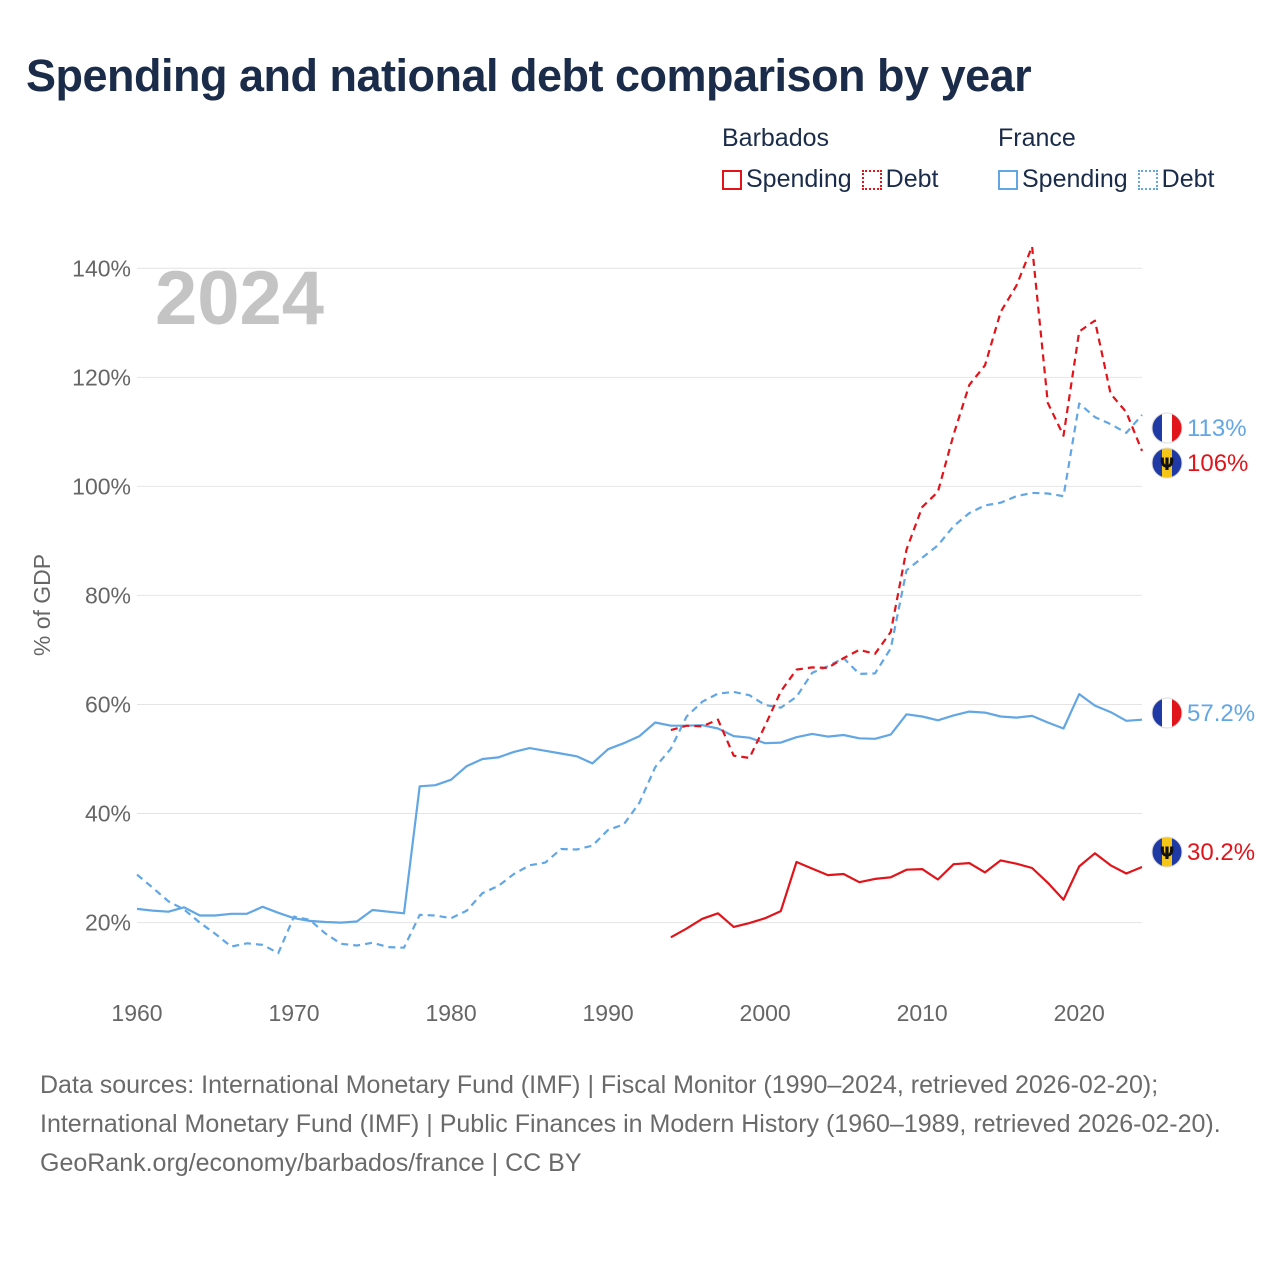  I want to click on x-tick-label: 2000, so click(765, 1013).